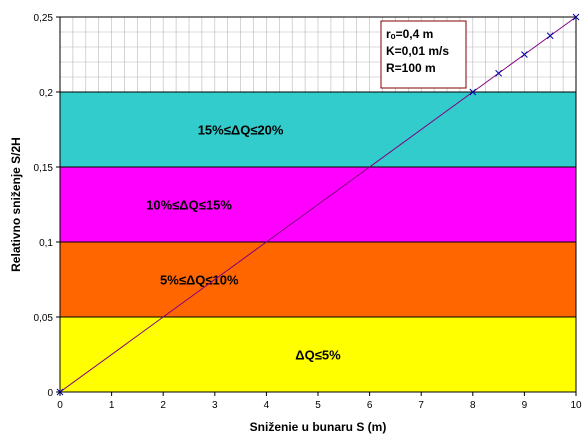  Describe the element at coordinates (16, 204) in the screenshot. I see `y-axis-title: Relativno sniženje S/2H` at that location.